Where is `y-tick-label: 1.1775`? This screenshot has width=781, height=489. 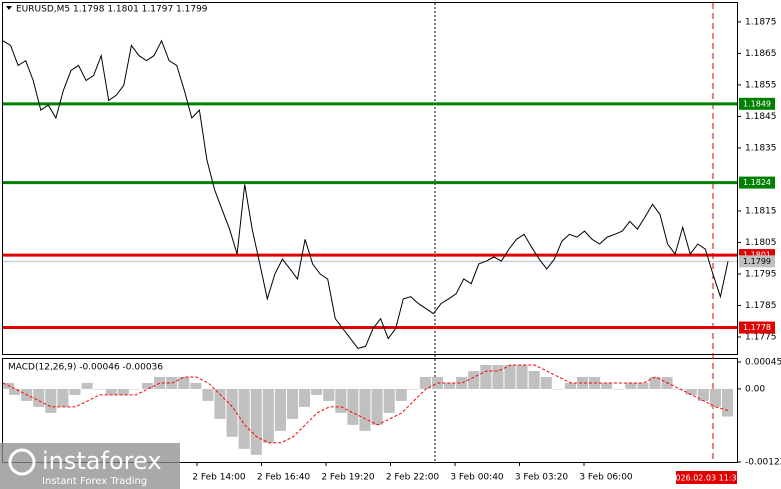
y-tick-label: 1.1775 is located at coordinates (761, 337).